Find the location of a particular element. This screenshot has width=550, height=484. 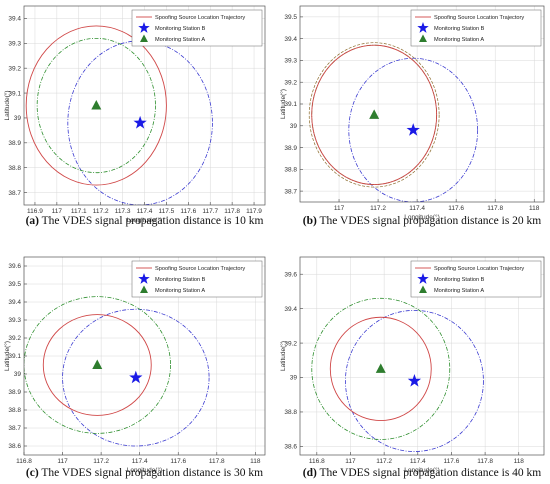

x-tick-label: 117.3 is located at coordinates (123, 211).